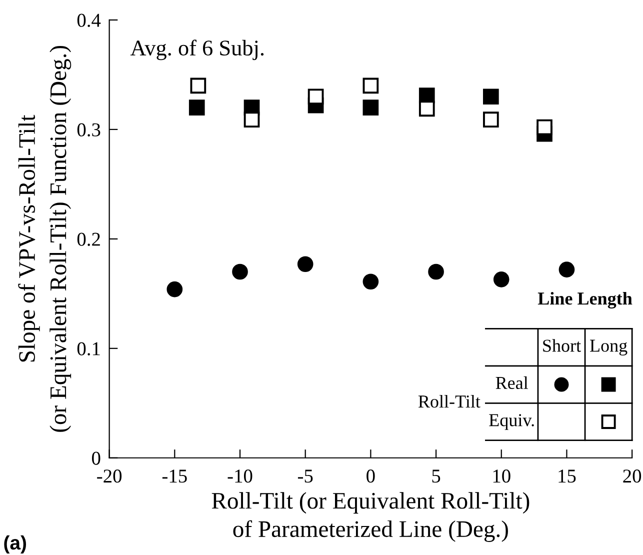  I want to click on y-tick-label: 0.4, so click(89, 21).